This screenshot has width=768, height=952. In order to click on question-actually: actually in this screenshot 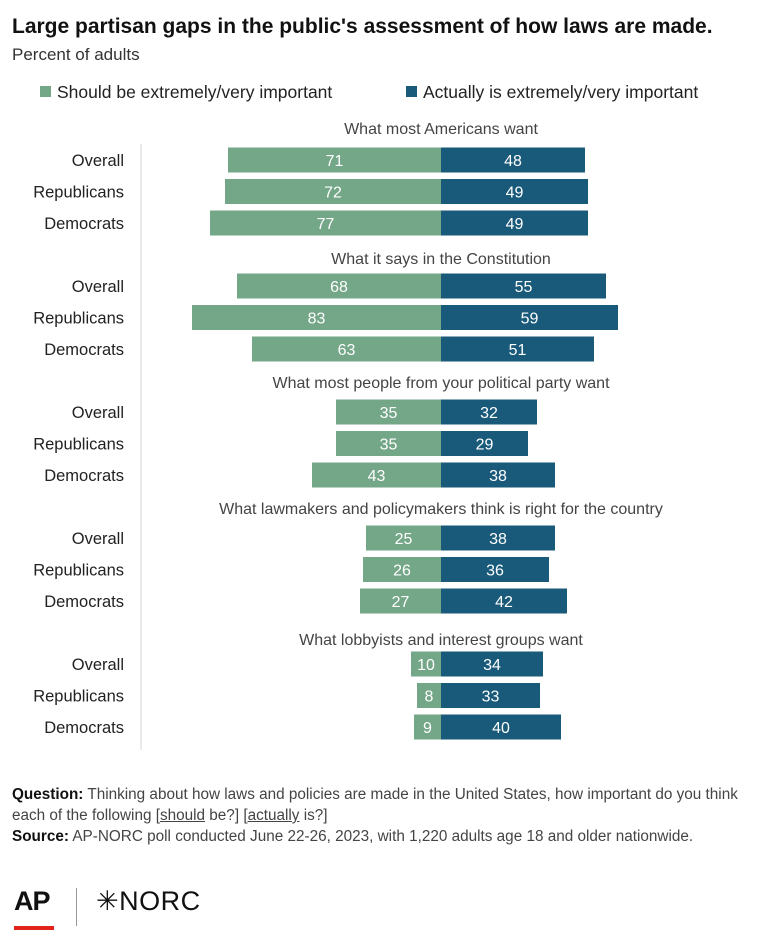, I will do `click(273, 815)`.